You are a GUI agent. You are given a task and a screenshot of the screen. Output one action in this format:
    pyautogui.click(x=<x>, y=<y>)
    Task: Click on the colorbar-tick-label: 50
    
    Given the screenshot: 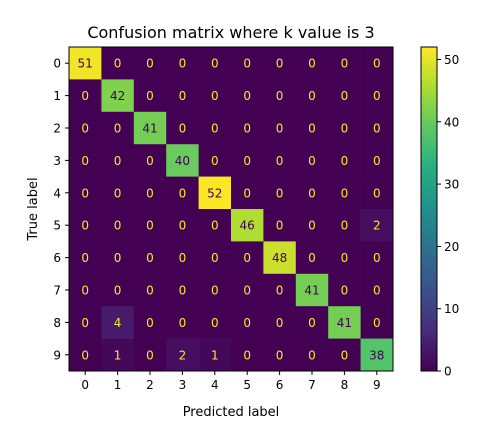 What is the action you would take?
    pyautogui.click(x=451, y=60)
    